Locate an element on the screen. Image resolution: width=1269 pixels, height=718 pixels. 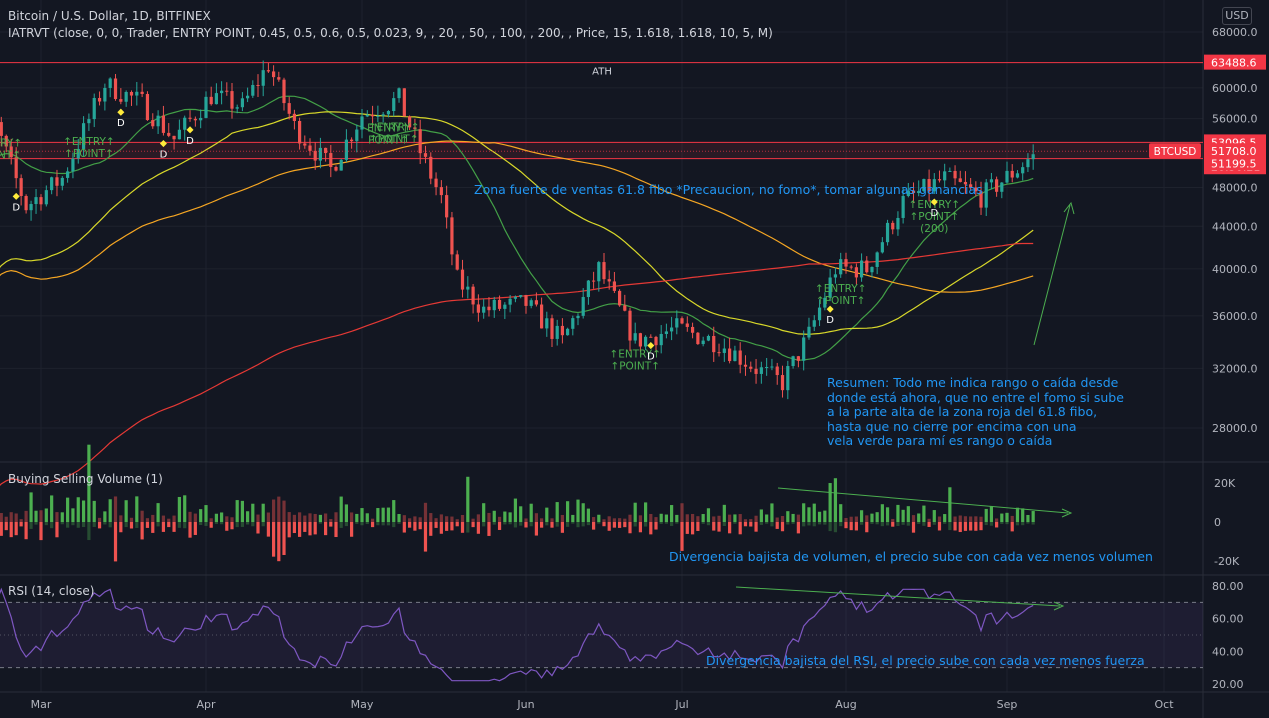
rsi-axis-tick: 60.00 is located at coordinates (1228, 619).